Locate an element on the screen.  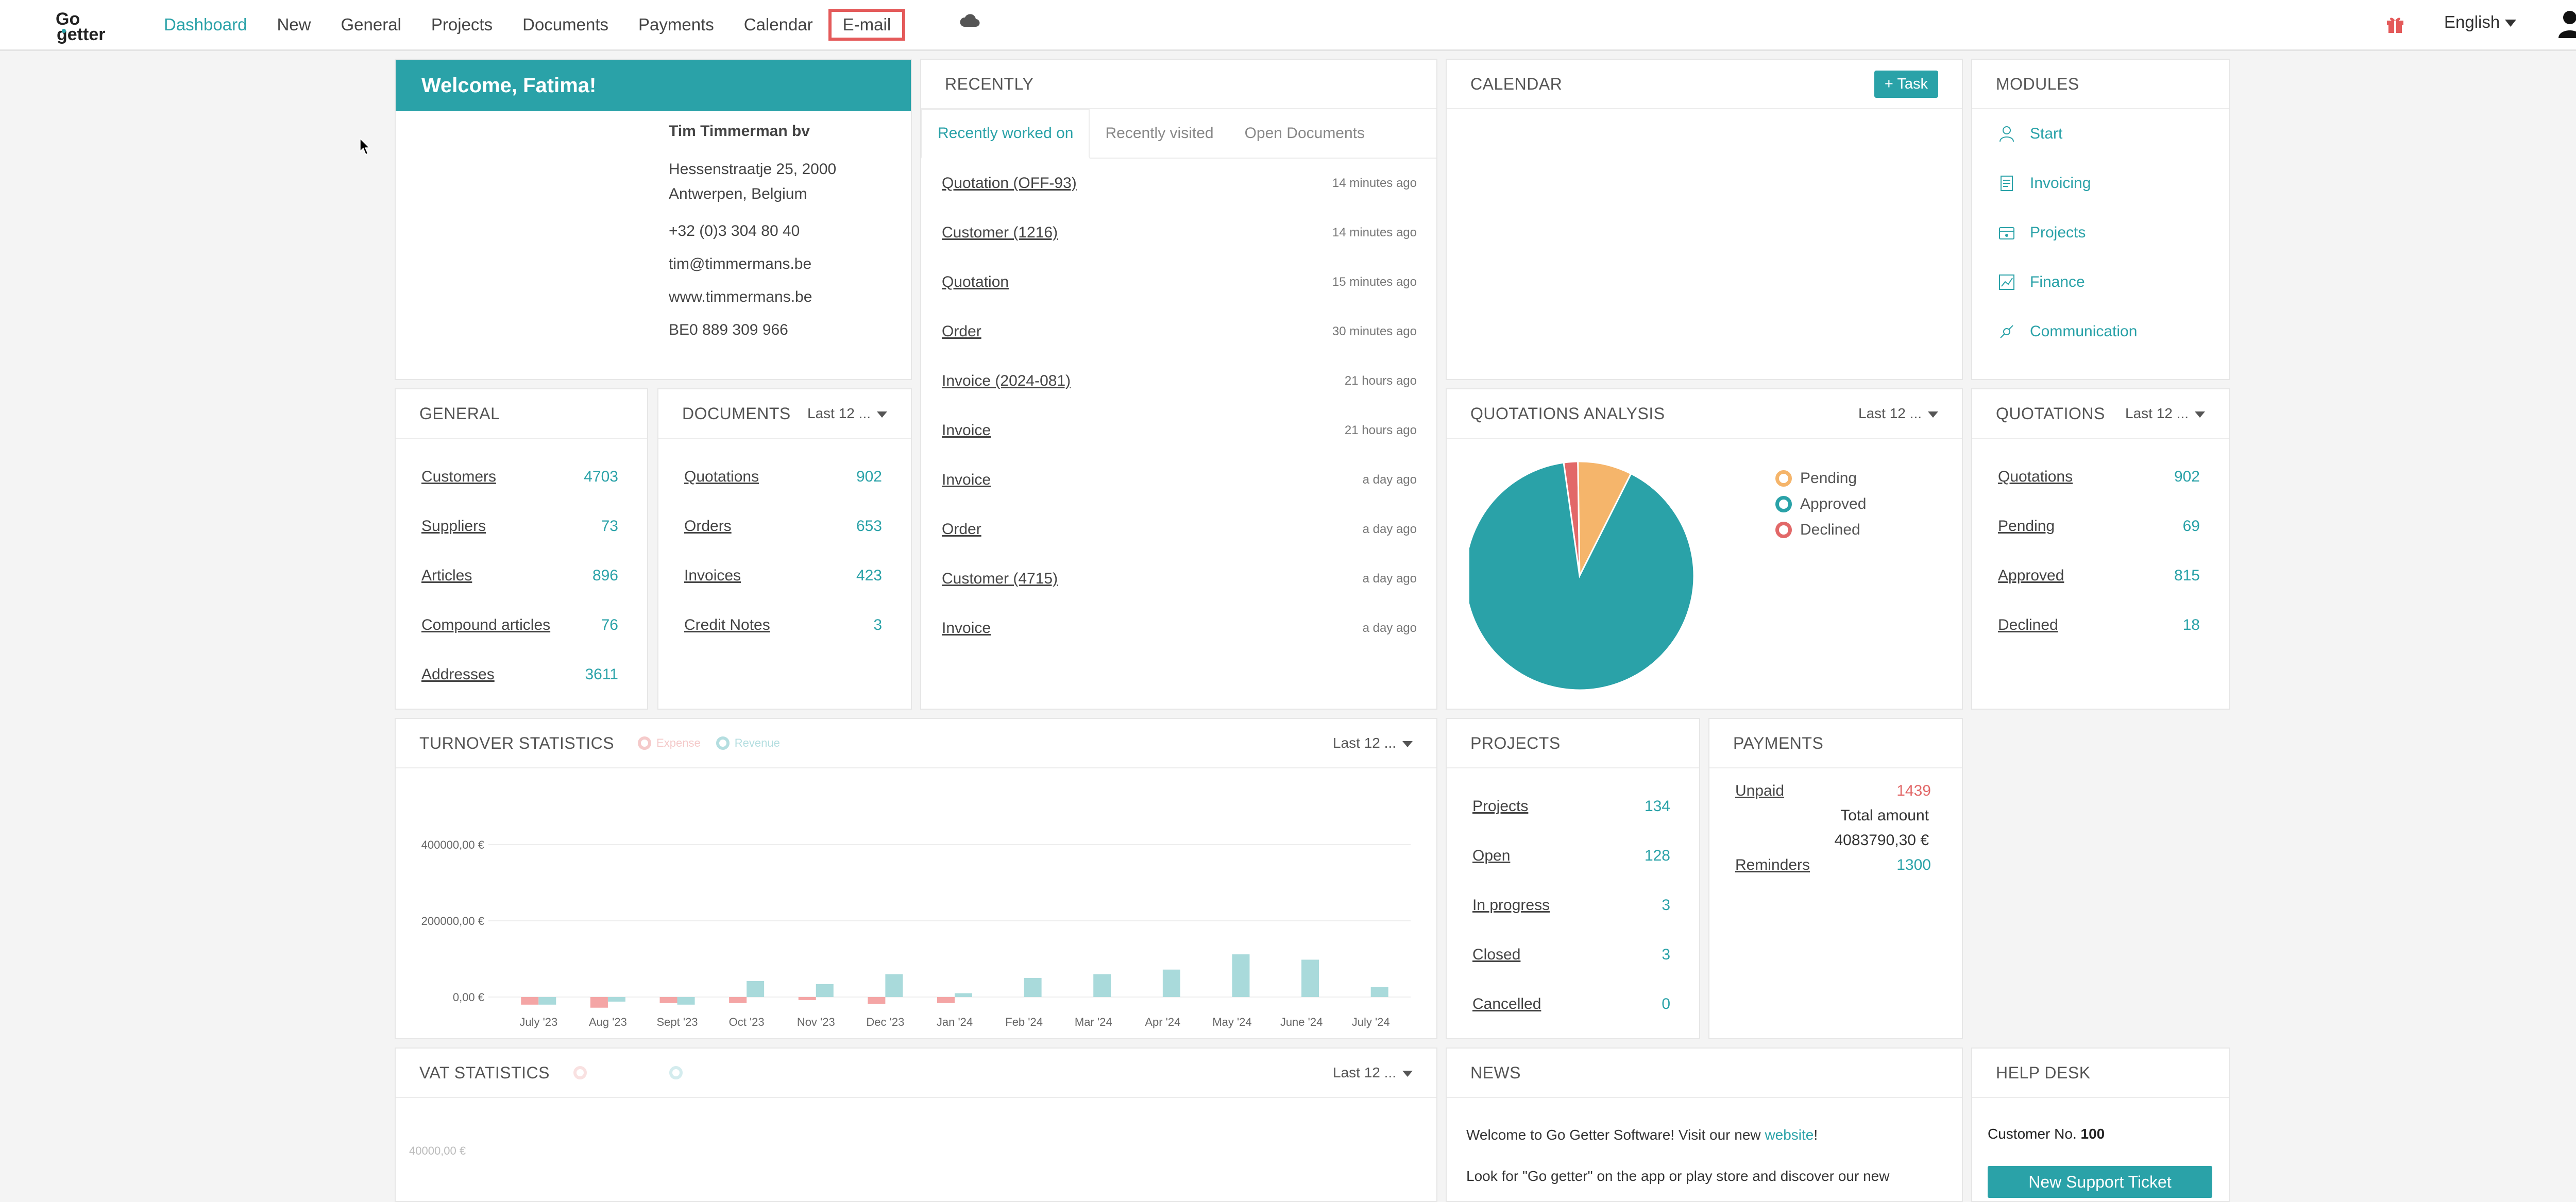
module-start: Start is located at coordinates (2100, 134).